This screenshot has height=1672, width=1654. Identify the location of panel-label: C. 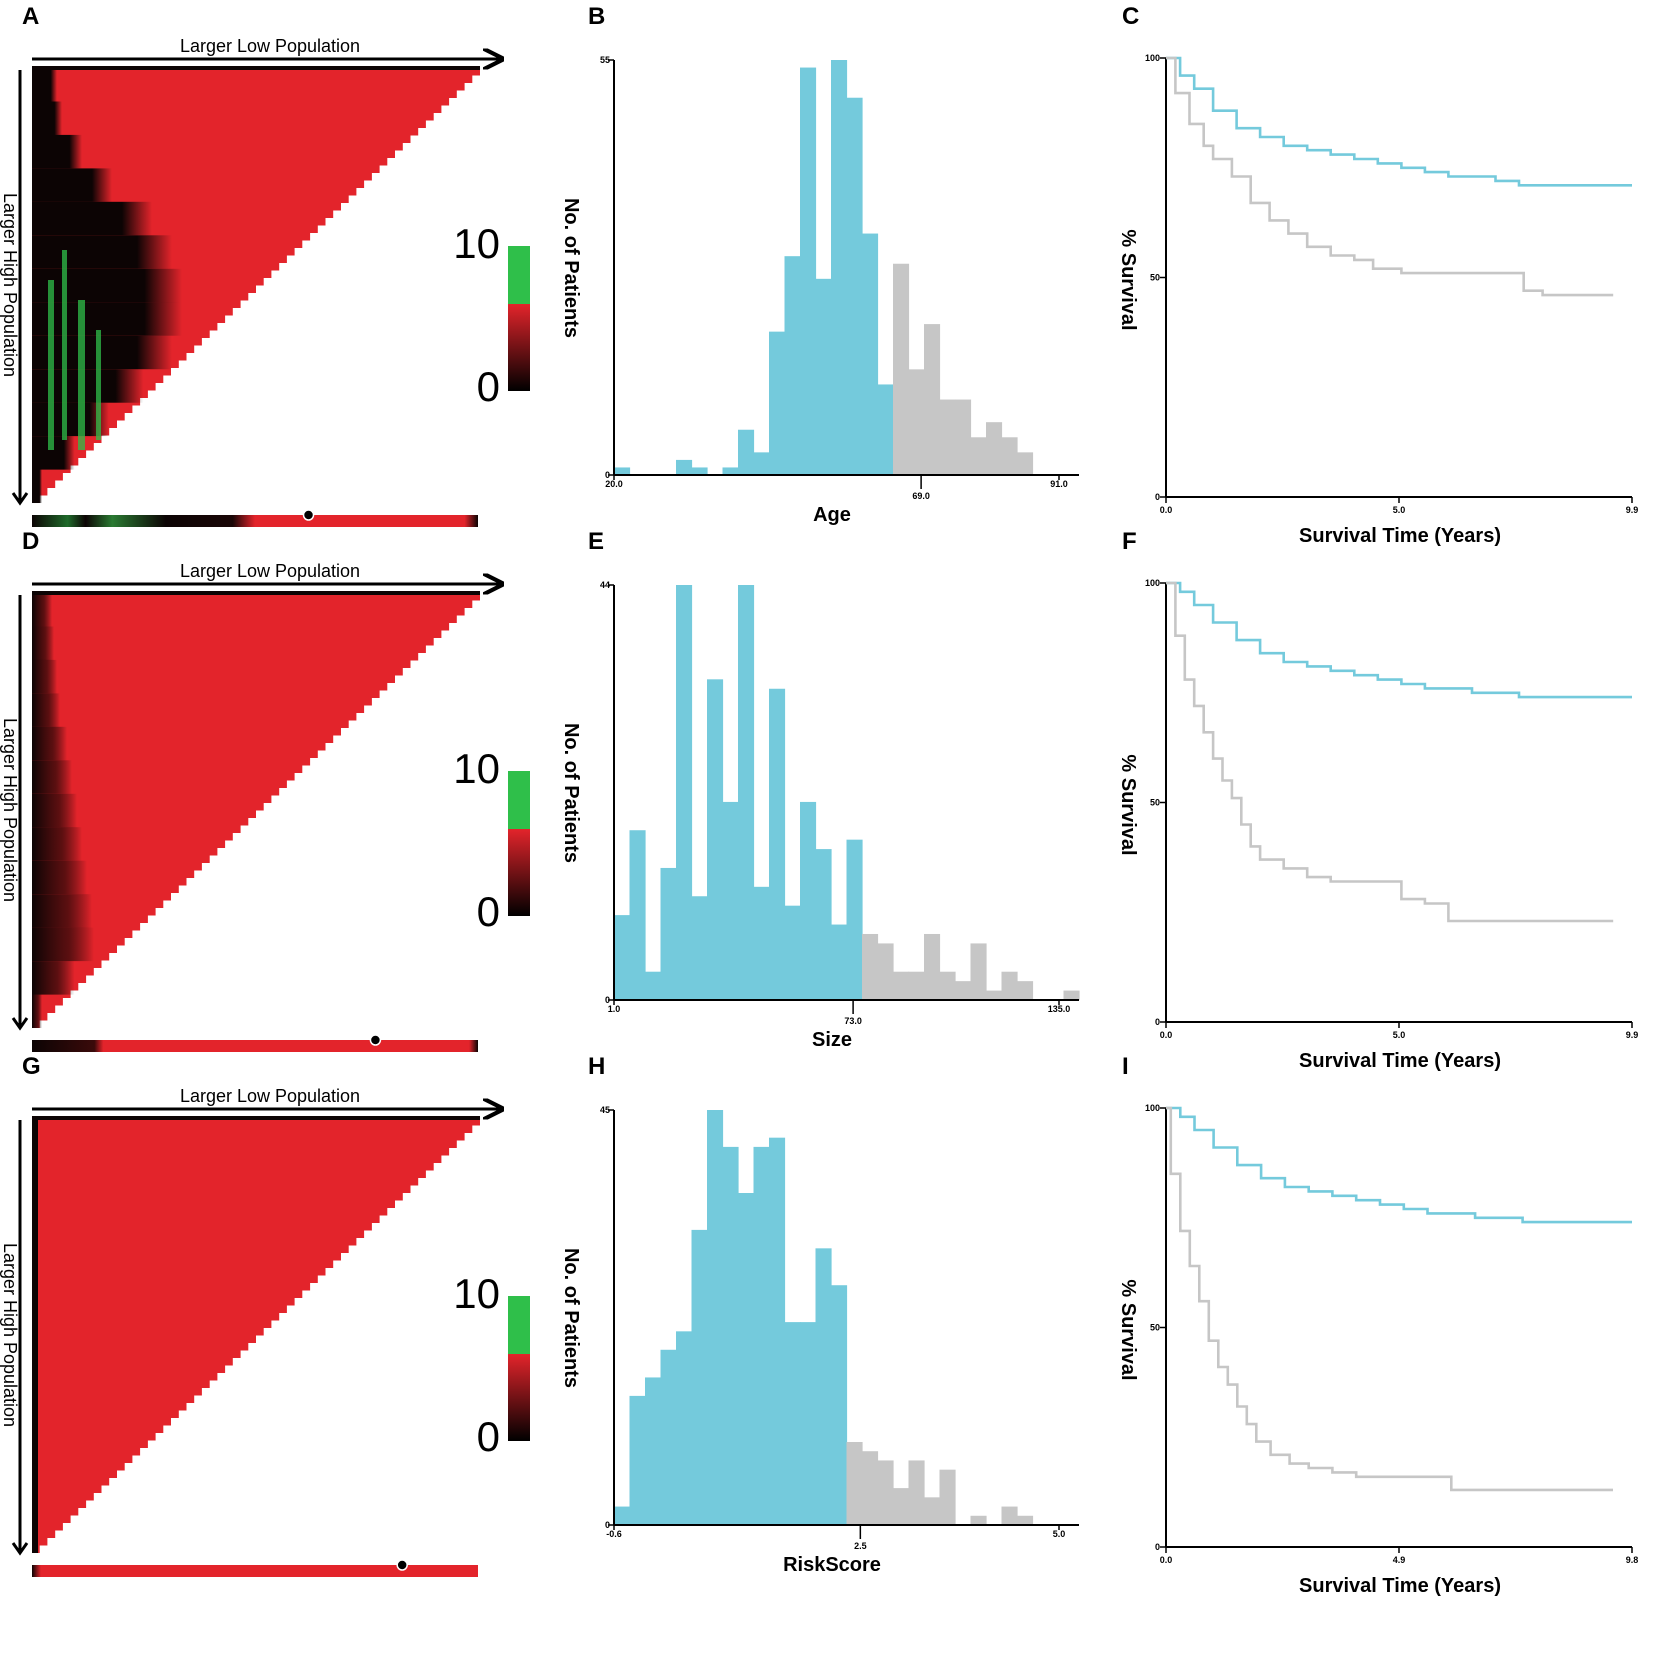
(1130, 16).